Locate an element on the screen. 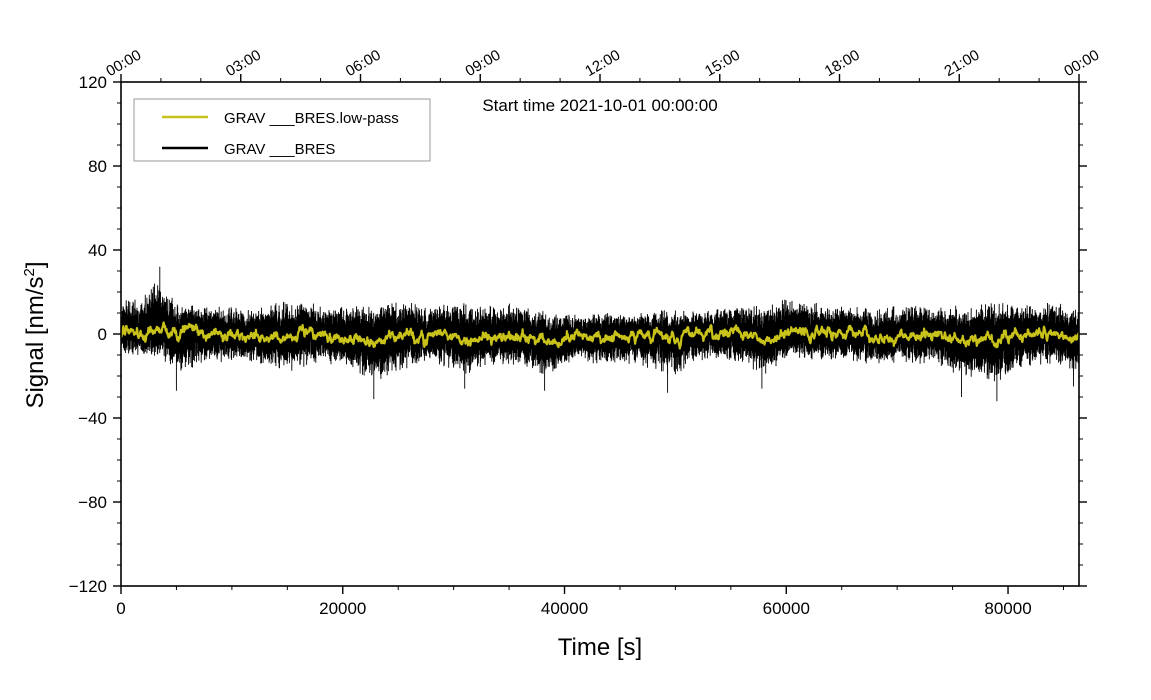 The width and height of the screenshot is (1151, 700). y-tick-label: 0 is located at coordinates (102, 334).